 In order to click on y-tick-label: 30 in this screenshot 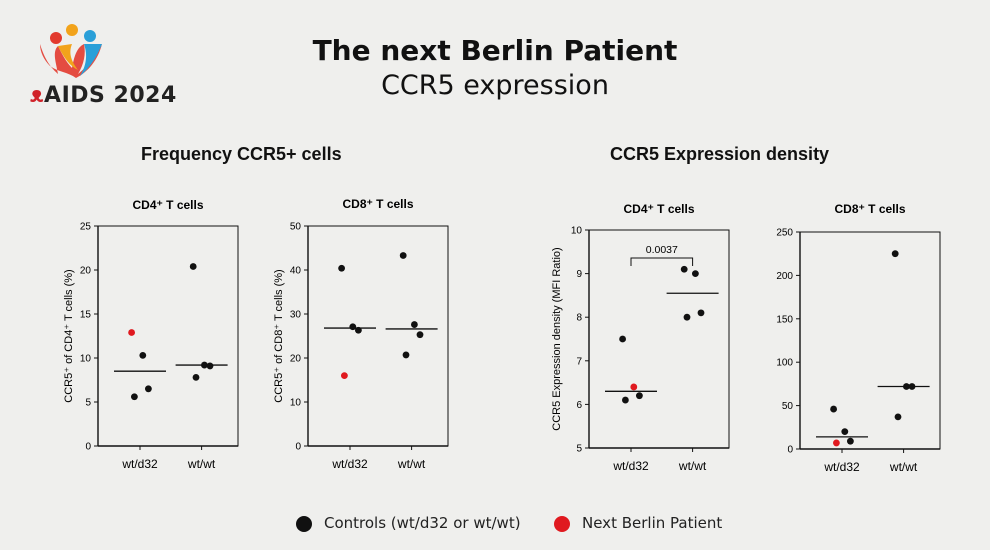, I will do `click(296, 315)`.